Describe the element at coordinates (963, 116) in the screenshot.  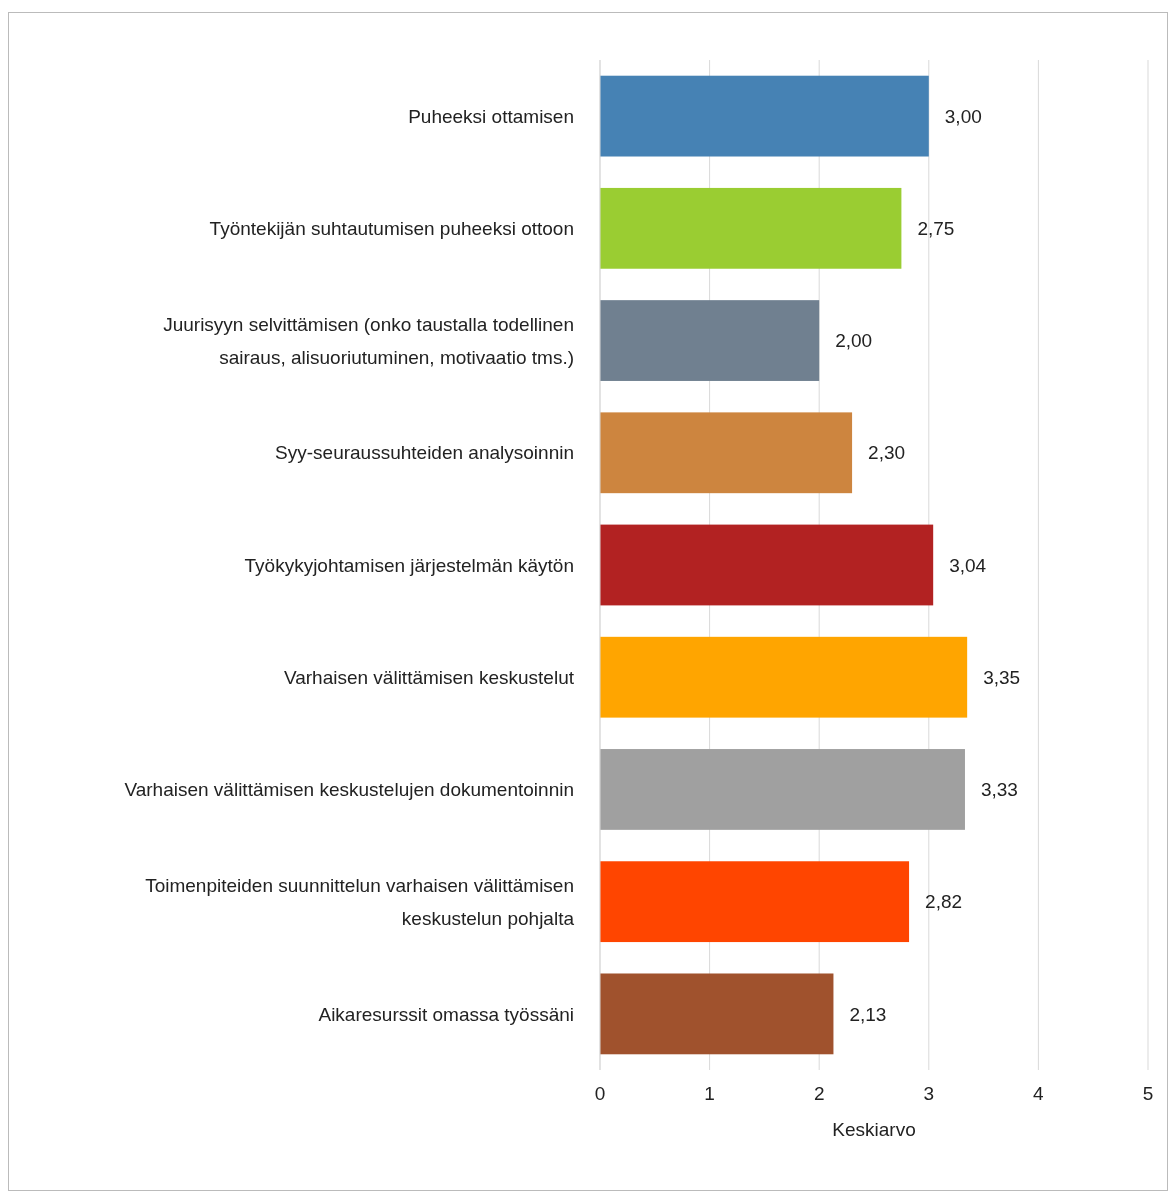
I see `data-label: 3,00` at that location.